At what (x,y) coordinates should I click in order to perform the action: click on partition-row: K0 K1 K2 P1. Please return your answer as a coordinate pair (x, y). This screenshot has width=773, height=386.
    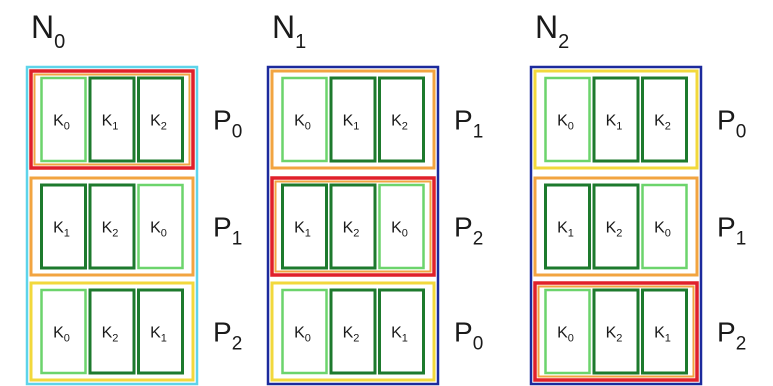
    Looking at the image, I should click on (376, 119).